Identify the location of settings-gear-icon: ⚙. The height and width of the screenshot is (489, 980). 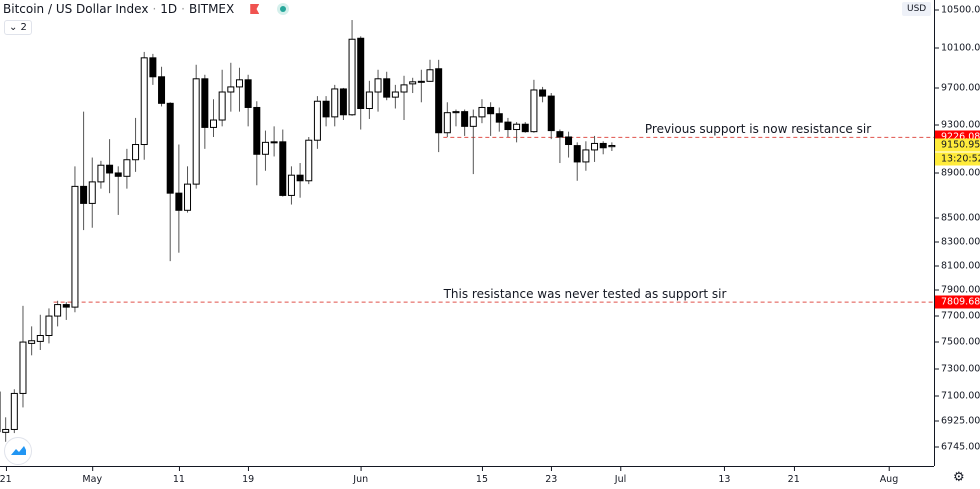
(959, 477).